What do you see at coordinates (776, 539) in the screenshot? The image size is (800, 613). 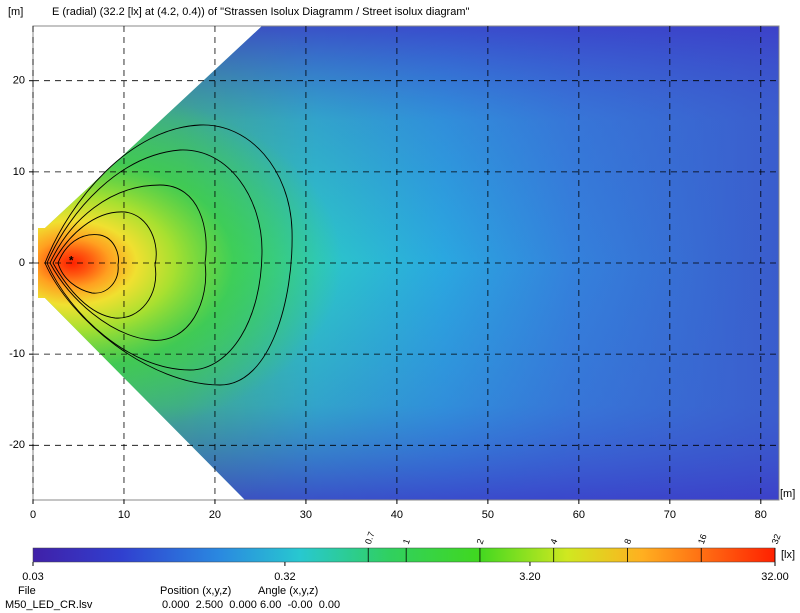 I see `contour-level-label: 32` at bounding box center [776, 539].